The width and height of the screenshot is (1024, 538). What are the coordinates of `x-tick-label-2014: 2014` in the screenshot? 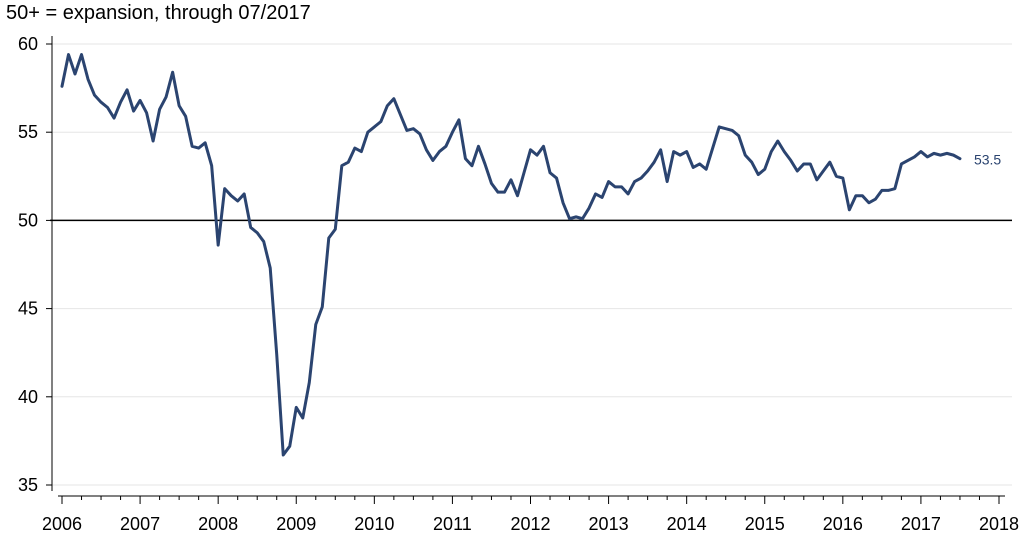 It's located at (687, 524).